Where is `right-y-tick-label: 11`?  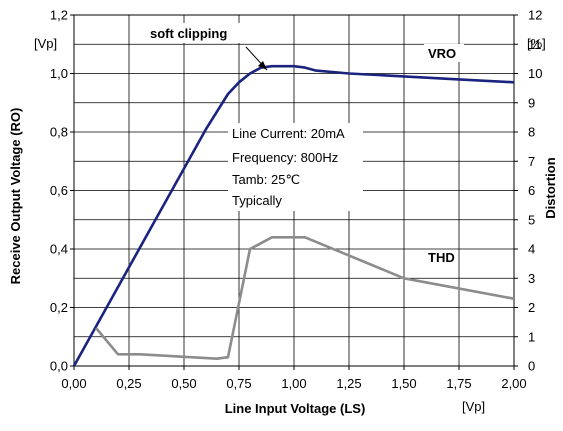 right-y-tick-label: 11 is located at coordinates (535, 44).